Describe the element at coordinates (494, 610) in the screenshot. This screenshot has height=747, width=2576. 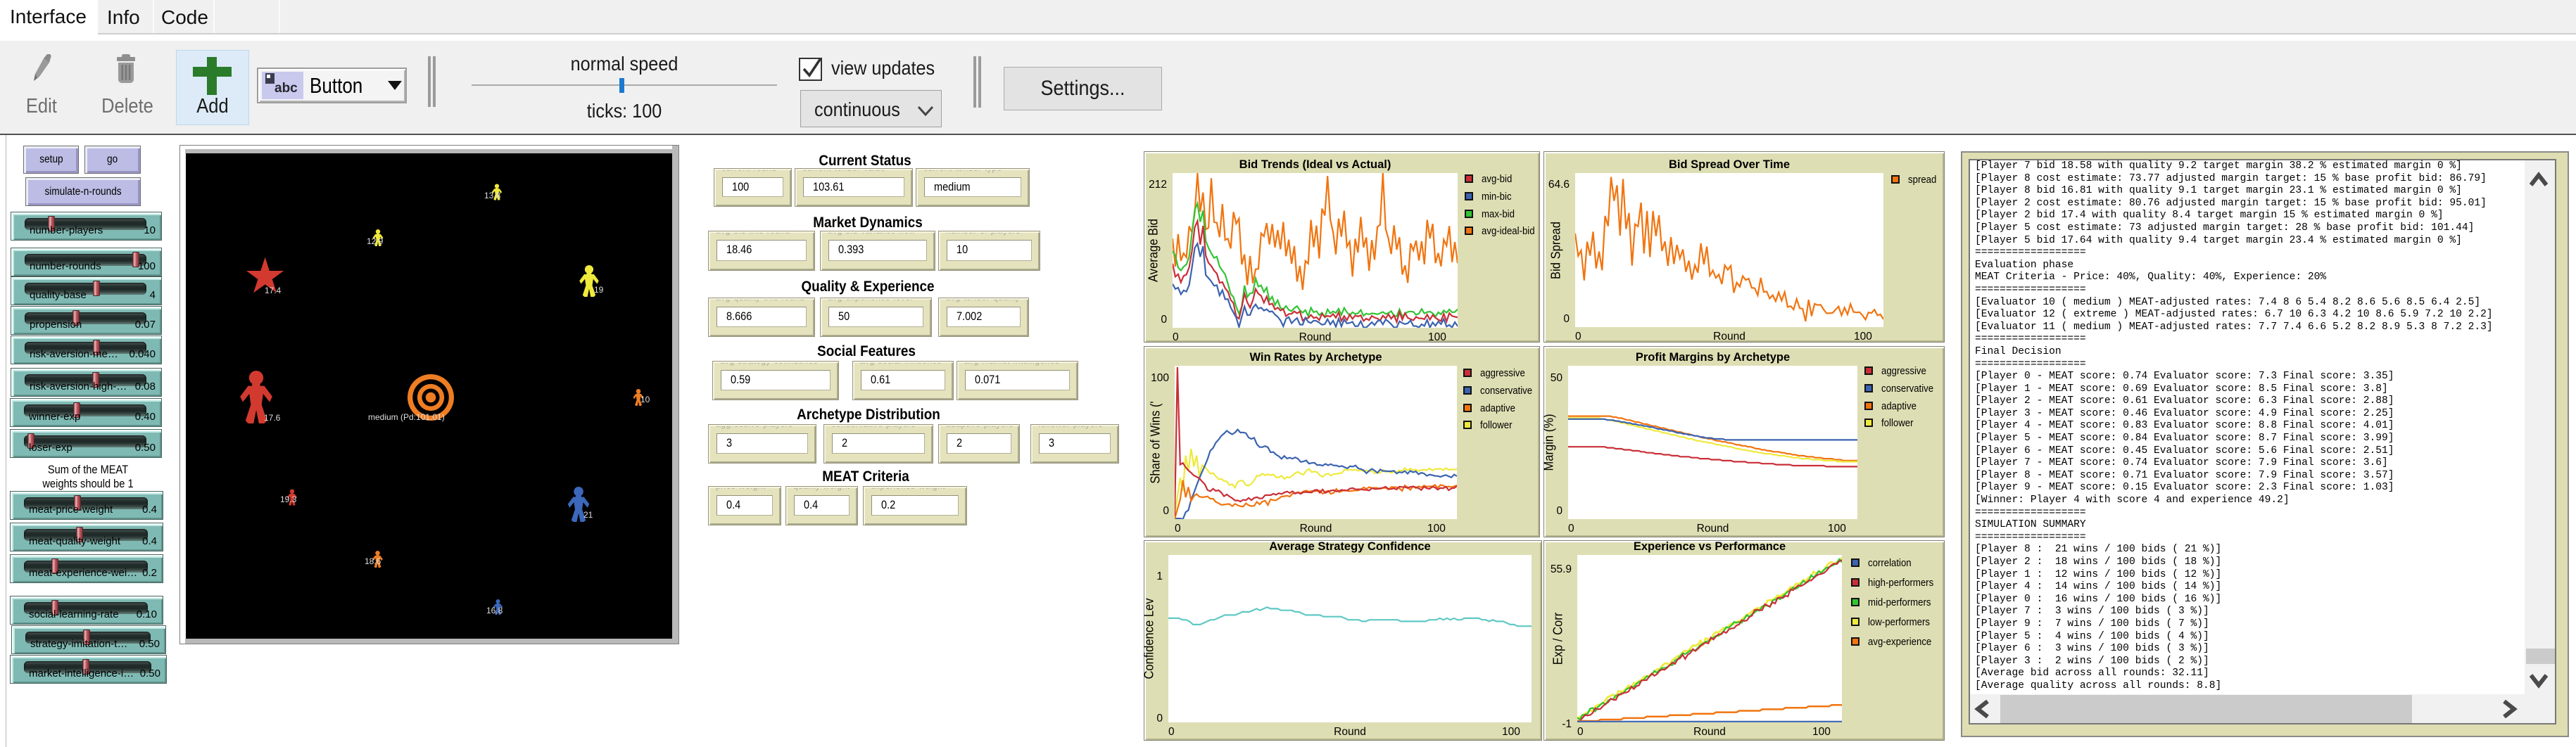
I see `svg-text: 16.8` at that location.